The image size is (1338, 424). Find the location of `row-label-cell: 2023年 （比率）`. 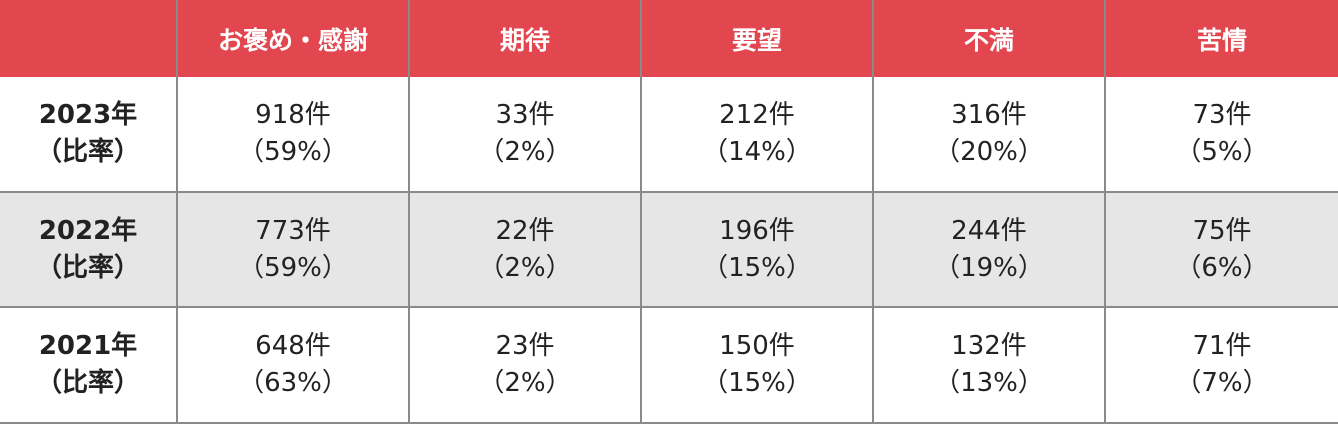

row-label-cell: 2023年 （比率） is located at coordinates (88, 135).